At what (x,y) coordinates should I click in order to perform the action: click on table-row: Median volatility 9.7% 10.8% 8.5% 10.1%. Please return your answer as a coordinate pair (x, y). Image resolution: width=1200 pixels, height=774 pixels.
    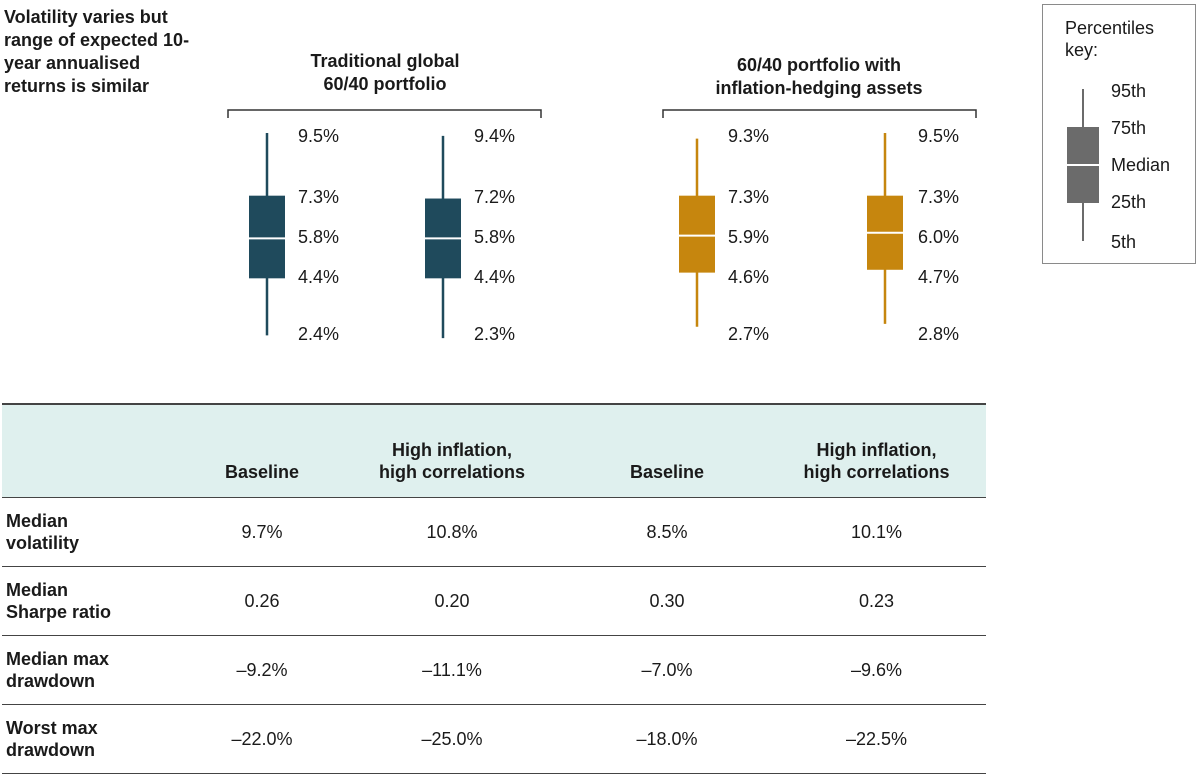
    Looking at the image, I should click on (494, 532).